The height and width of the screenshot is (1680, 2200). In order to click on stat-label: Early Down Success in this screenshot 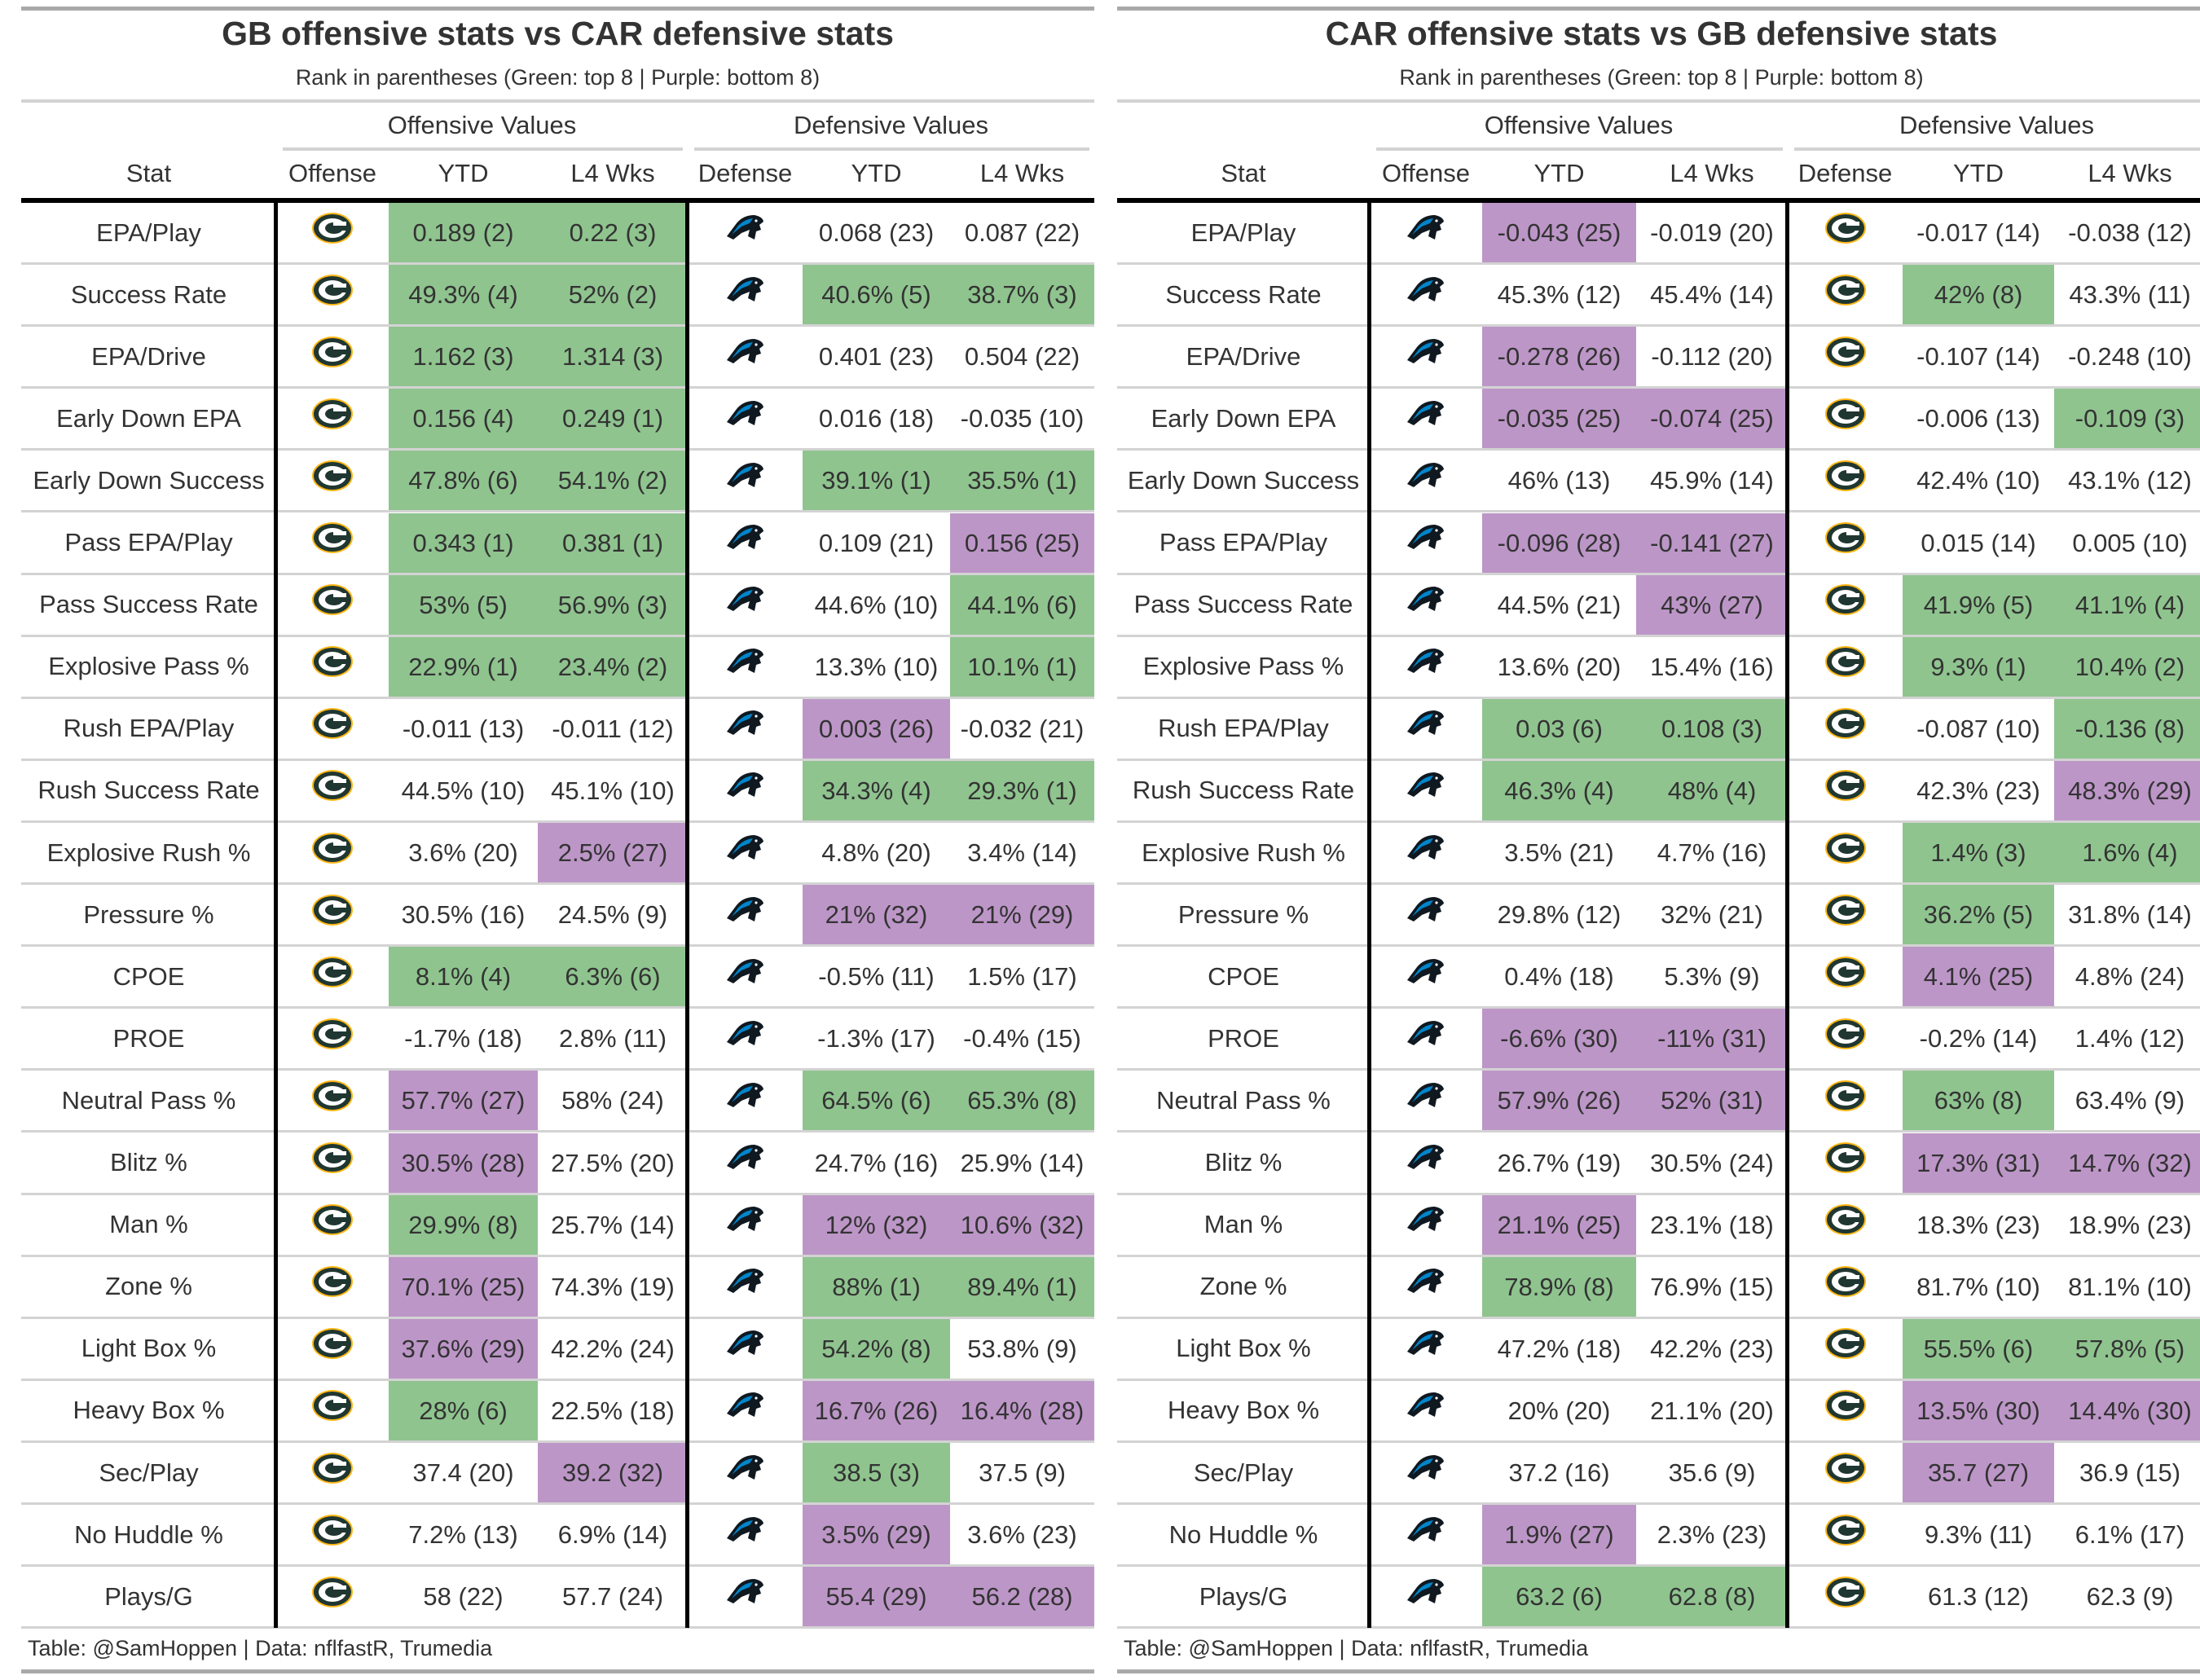, I will do `click(1243, 480)`.